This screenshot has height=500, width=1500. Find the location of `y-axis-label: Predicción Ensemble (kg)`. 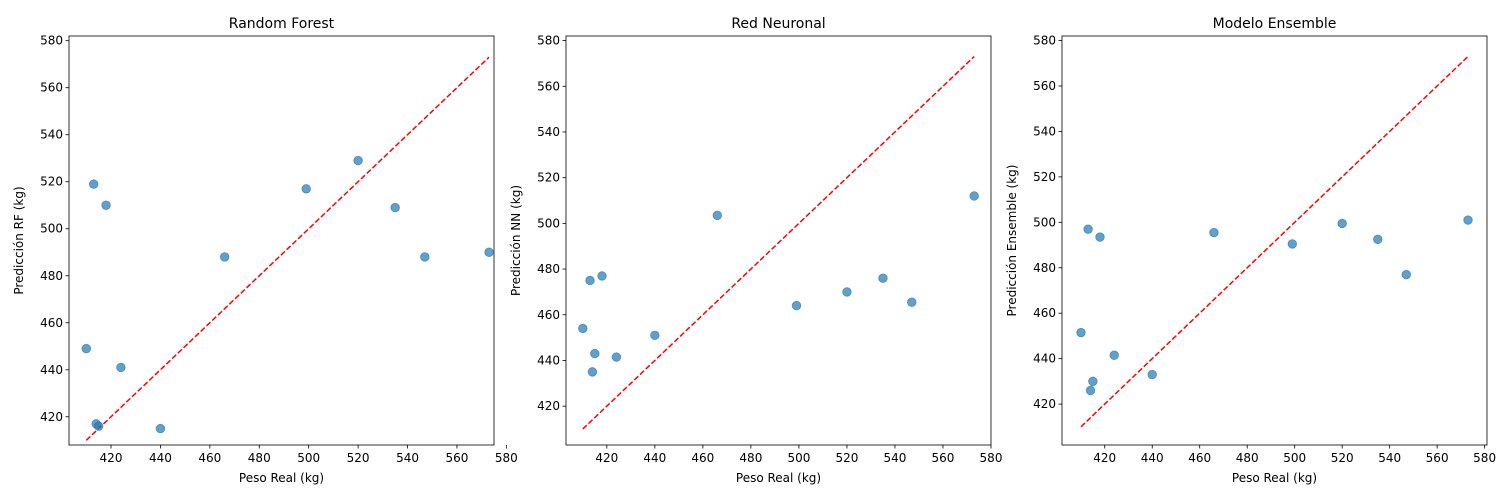

y-axis-label: Predicción Ensemble (kg) is located at coordinates (1012, 241).